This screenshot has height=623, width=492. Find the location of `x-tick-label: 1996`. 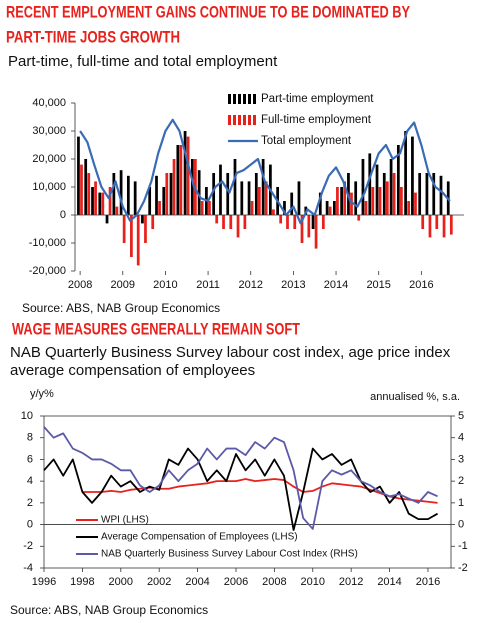

x-tick-label: 1996 is located at coordinates (44, 582).